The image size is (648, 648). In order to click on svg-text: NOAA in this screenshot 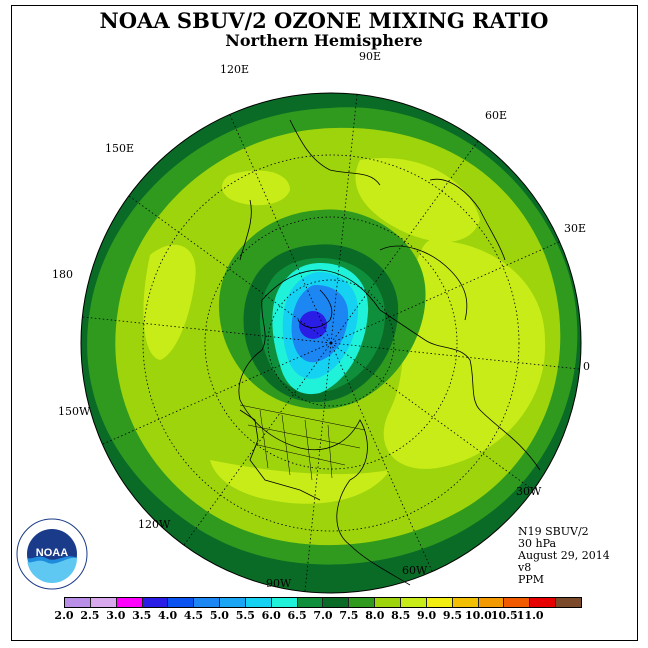, I will do `click(52, 553)`.